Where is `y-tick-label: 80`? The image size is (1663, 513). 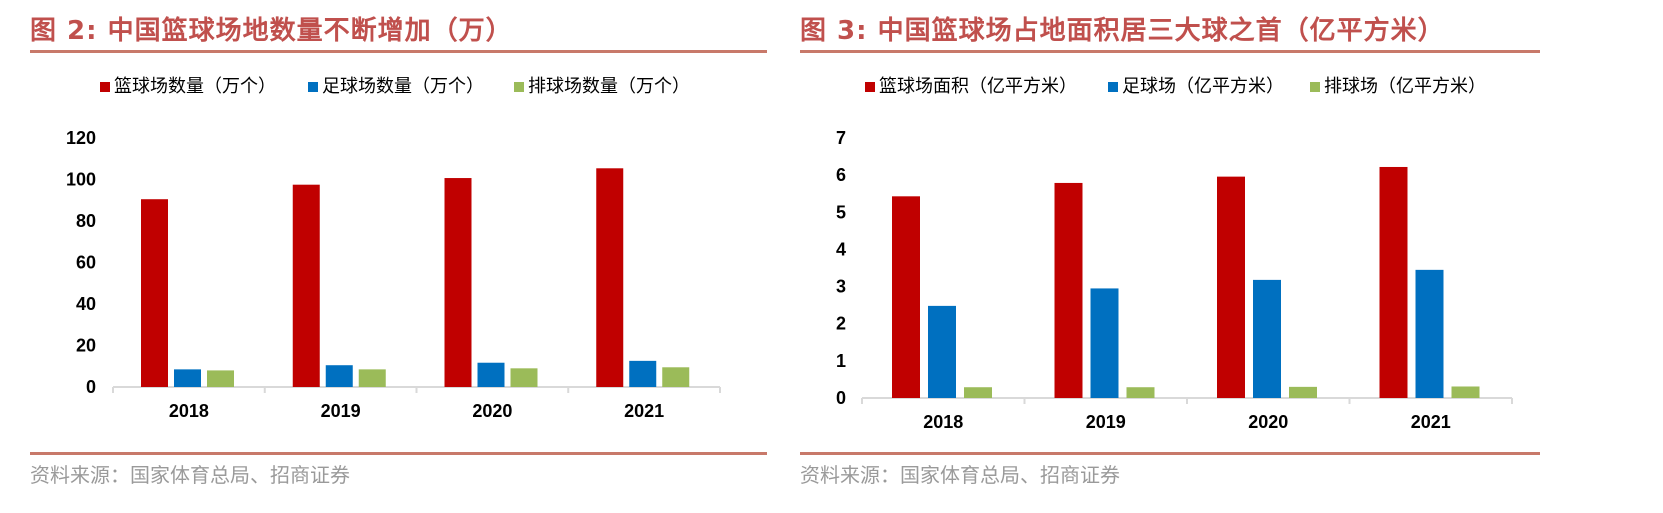 y-tick-label: 80 is located at coordinates (86, 221).